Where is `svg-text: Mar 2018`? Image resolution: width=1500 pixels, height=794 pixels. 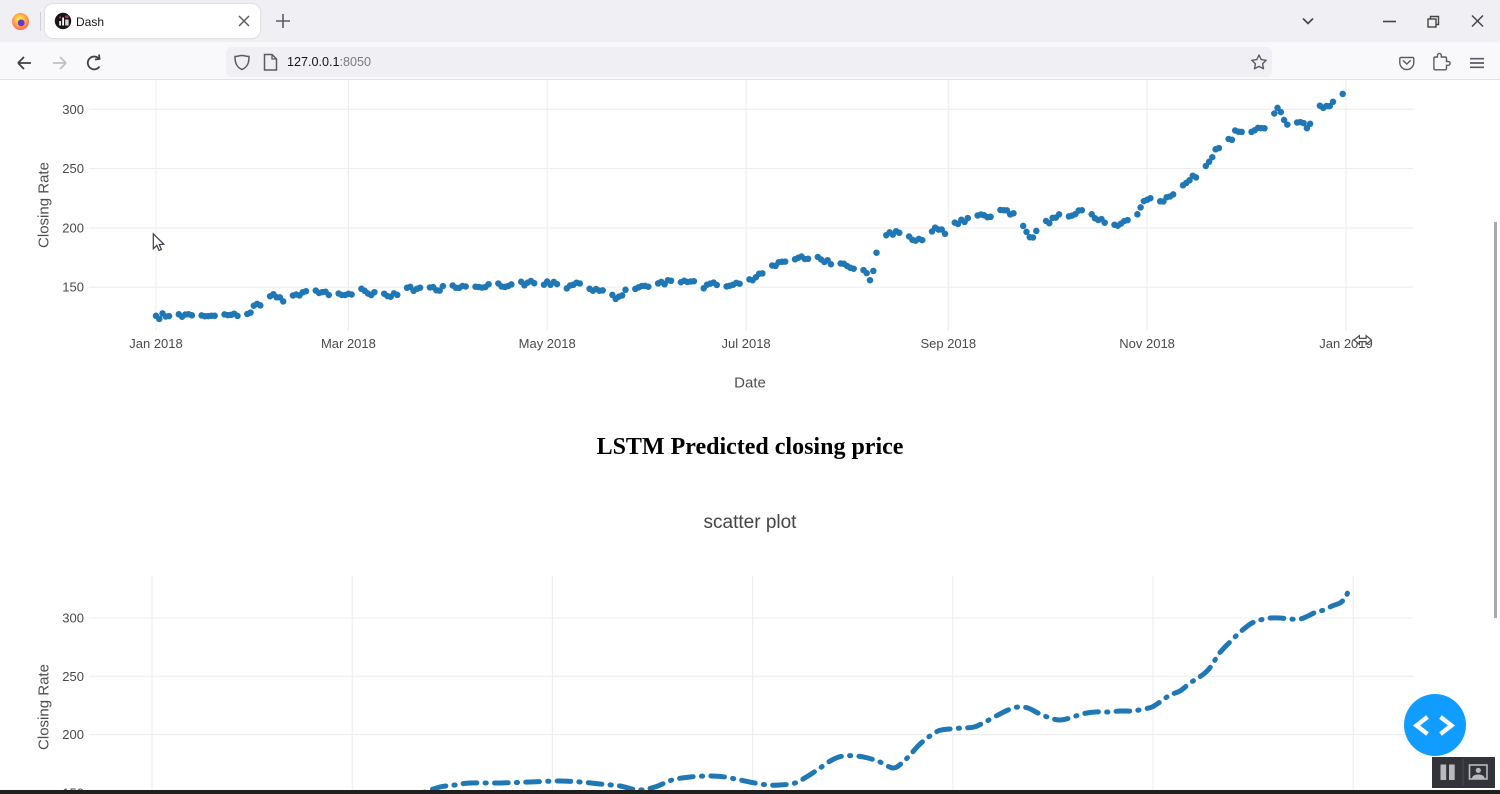
svg-text: Mar 2018 is located at coordinates (348, 343).